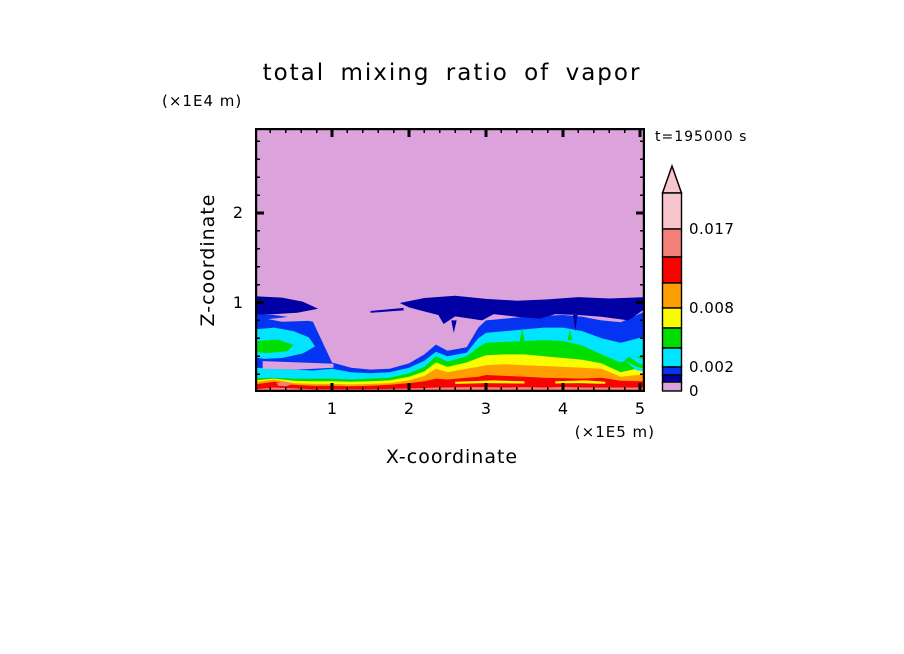 The width and height of the screenshot is (904, 654). Describe the element at coordinates (275, 346) in the screenshot. I see `green-core` at that location.